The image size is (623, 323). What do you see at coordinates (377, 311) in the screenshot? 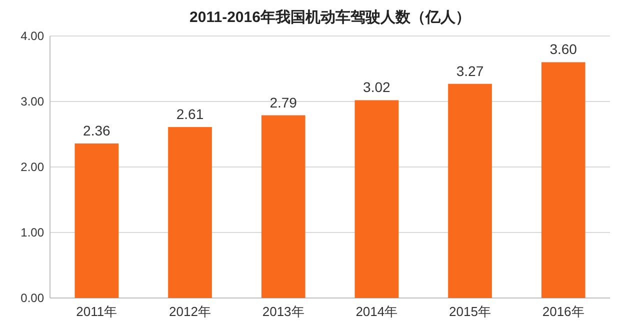
I see `x-tick-label: 2014年` at bounding box center [377, 311].